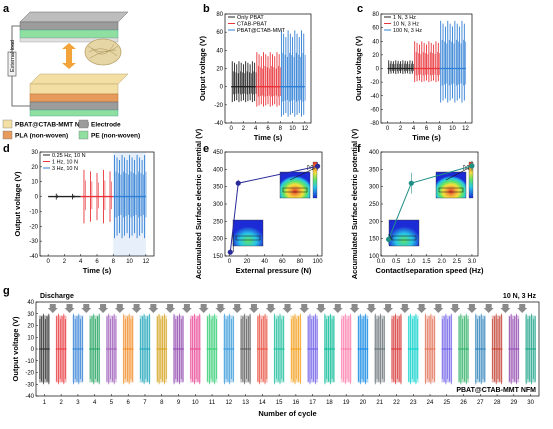  Describe the element at coordinates (375, 15) in the screenshot. I see `y-tick-label-c-8: 80` at that location.